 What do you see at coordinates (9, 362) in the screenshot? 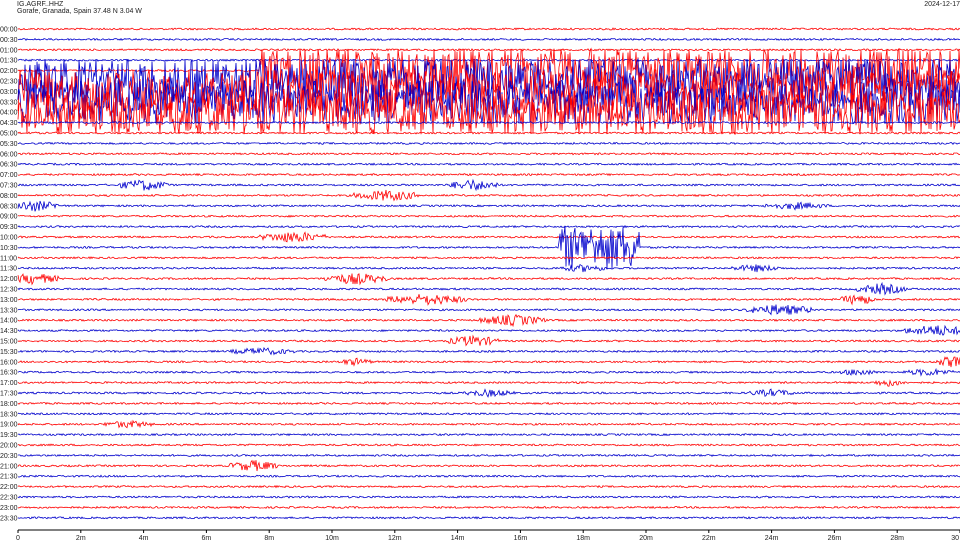
I see `row-label: 16:00` at bounding box center [9, 362].